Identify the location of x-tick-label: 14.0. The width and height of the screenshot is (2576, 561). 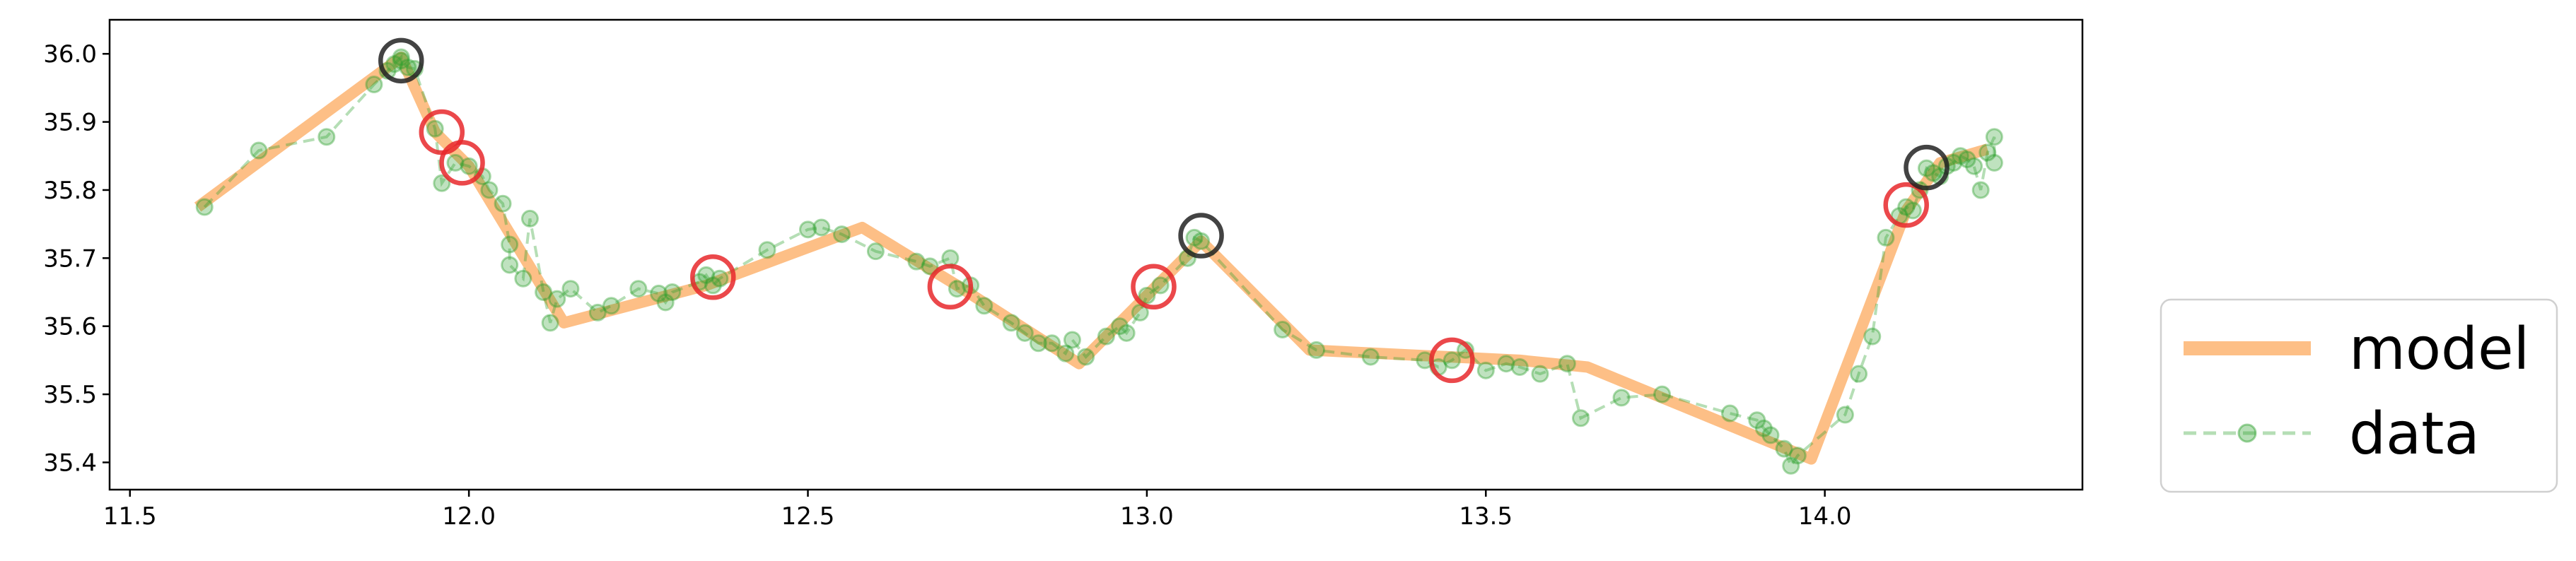
(1825, 516).